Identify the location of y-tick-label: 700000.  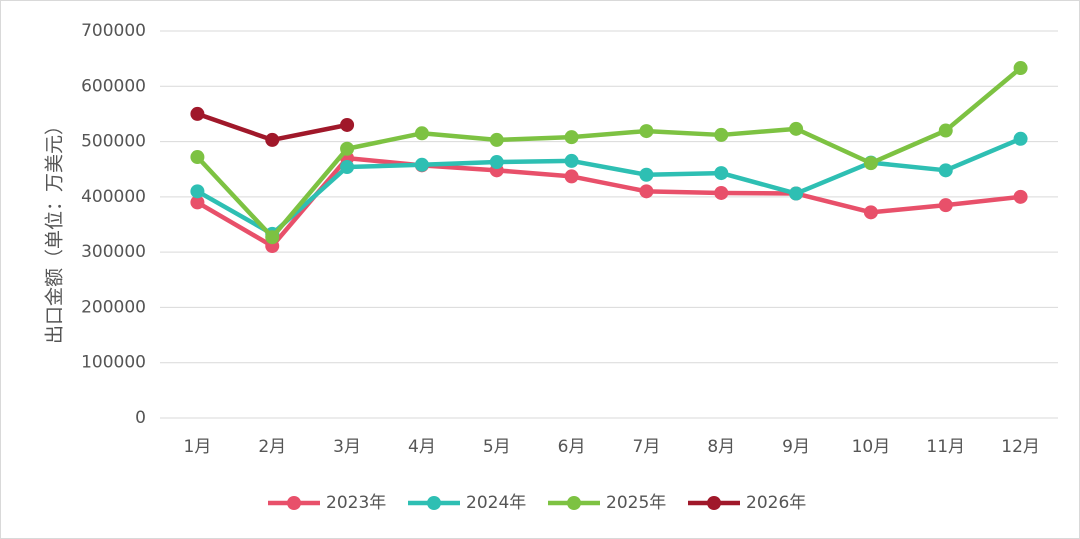
(113, 31).